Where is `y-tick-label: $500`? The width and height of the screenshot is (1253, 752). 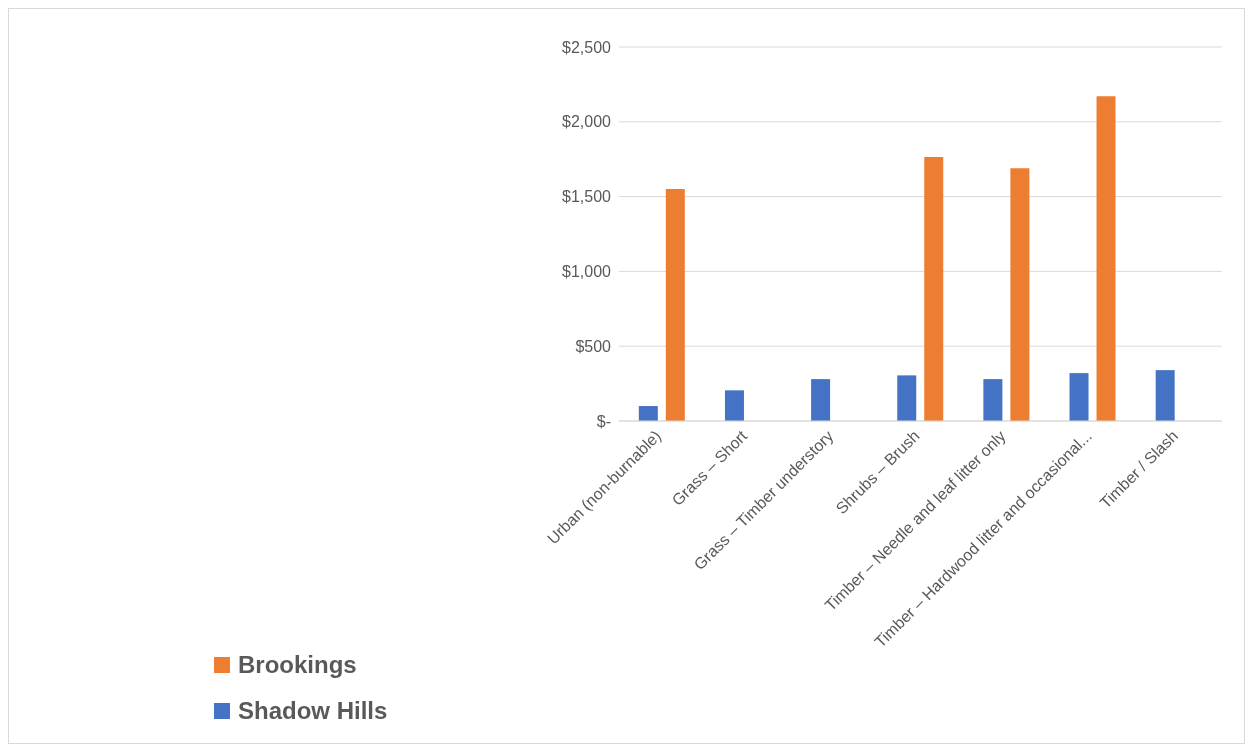 y-tick-label: $500 is located at coordinates (593, 346).